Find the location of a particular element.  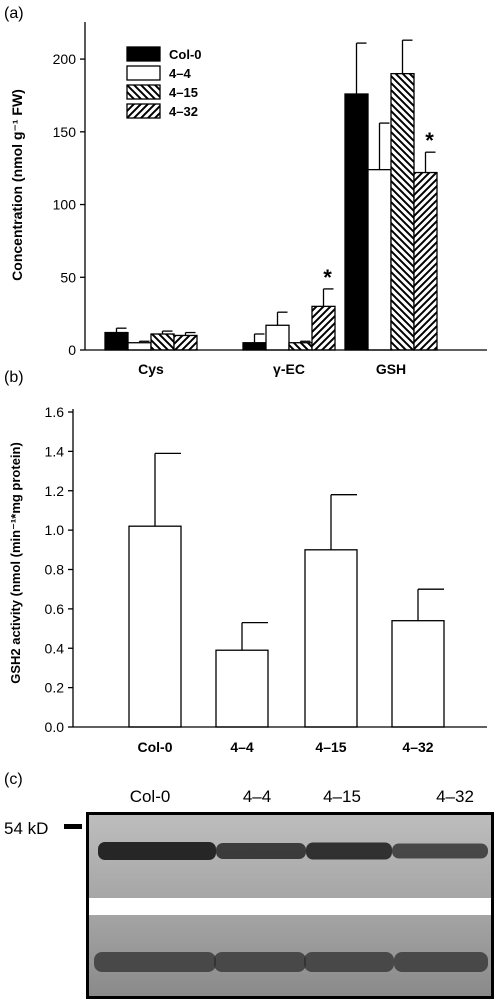

ytick-label-b-6: 1.2 is located at coordinates (55, 491).